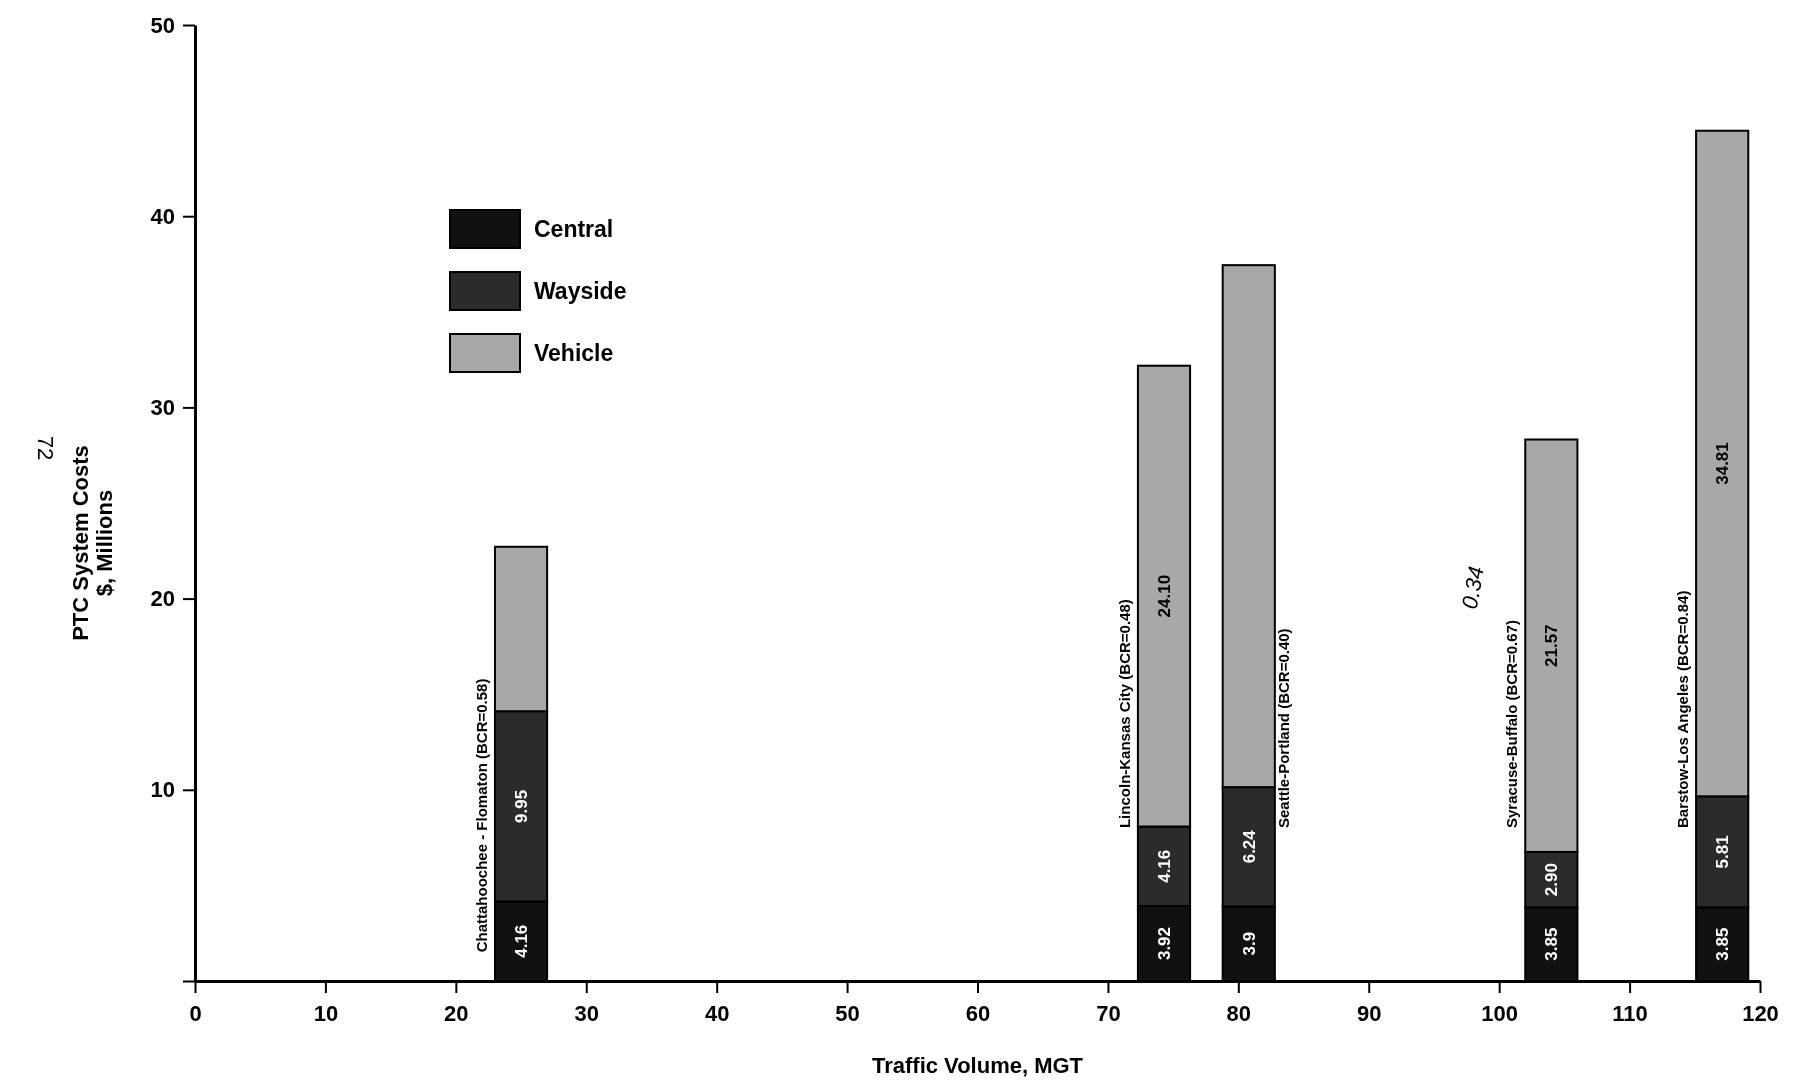  What do you see at coordinates (1723, 852) in the screenshot?
I see `data-label: 5.81` at bounding box center [1723, 852].